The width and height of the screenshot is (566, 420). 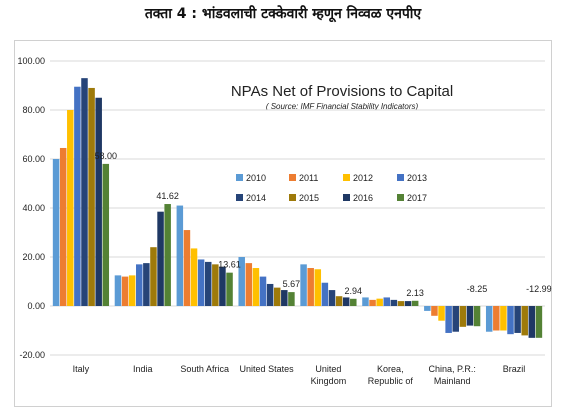 I want to click on data-label: 13.61, so click(x=229, y=265).